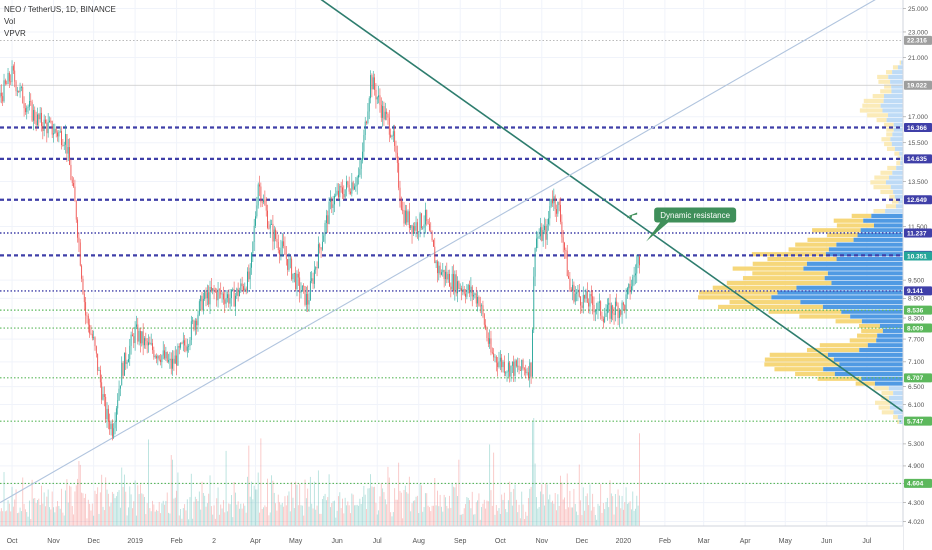 The height and width of the screenshot is (550, 932). What do you see at coordinates (918, 32) in the screenshot?
I see `price-tick-label: 23.000` at bounding box center [918, 32].